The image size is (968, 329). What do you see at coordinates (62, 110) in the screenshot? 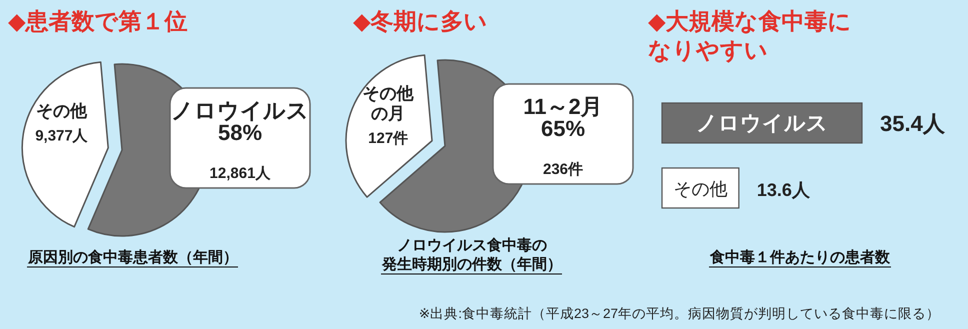
I see `slice-label: その他` at bounding box center [62, 110].